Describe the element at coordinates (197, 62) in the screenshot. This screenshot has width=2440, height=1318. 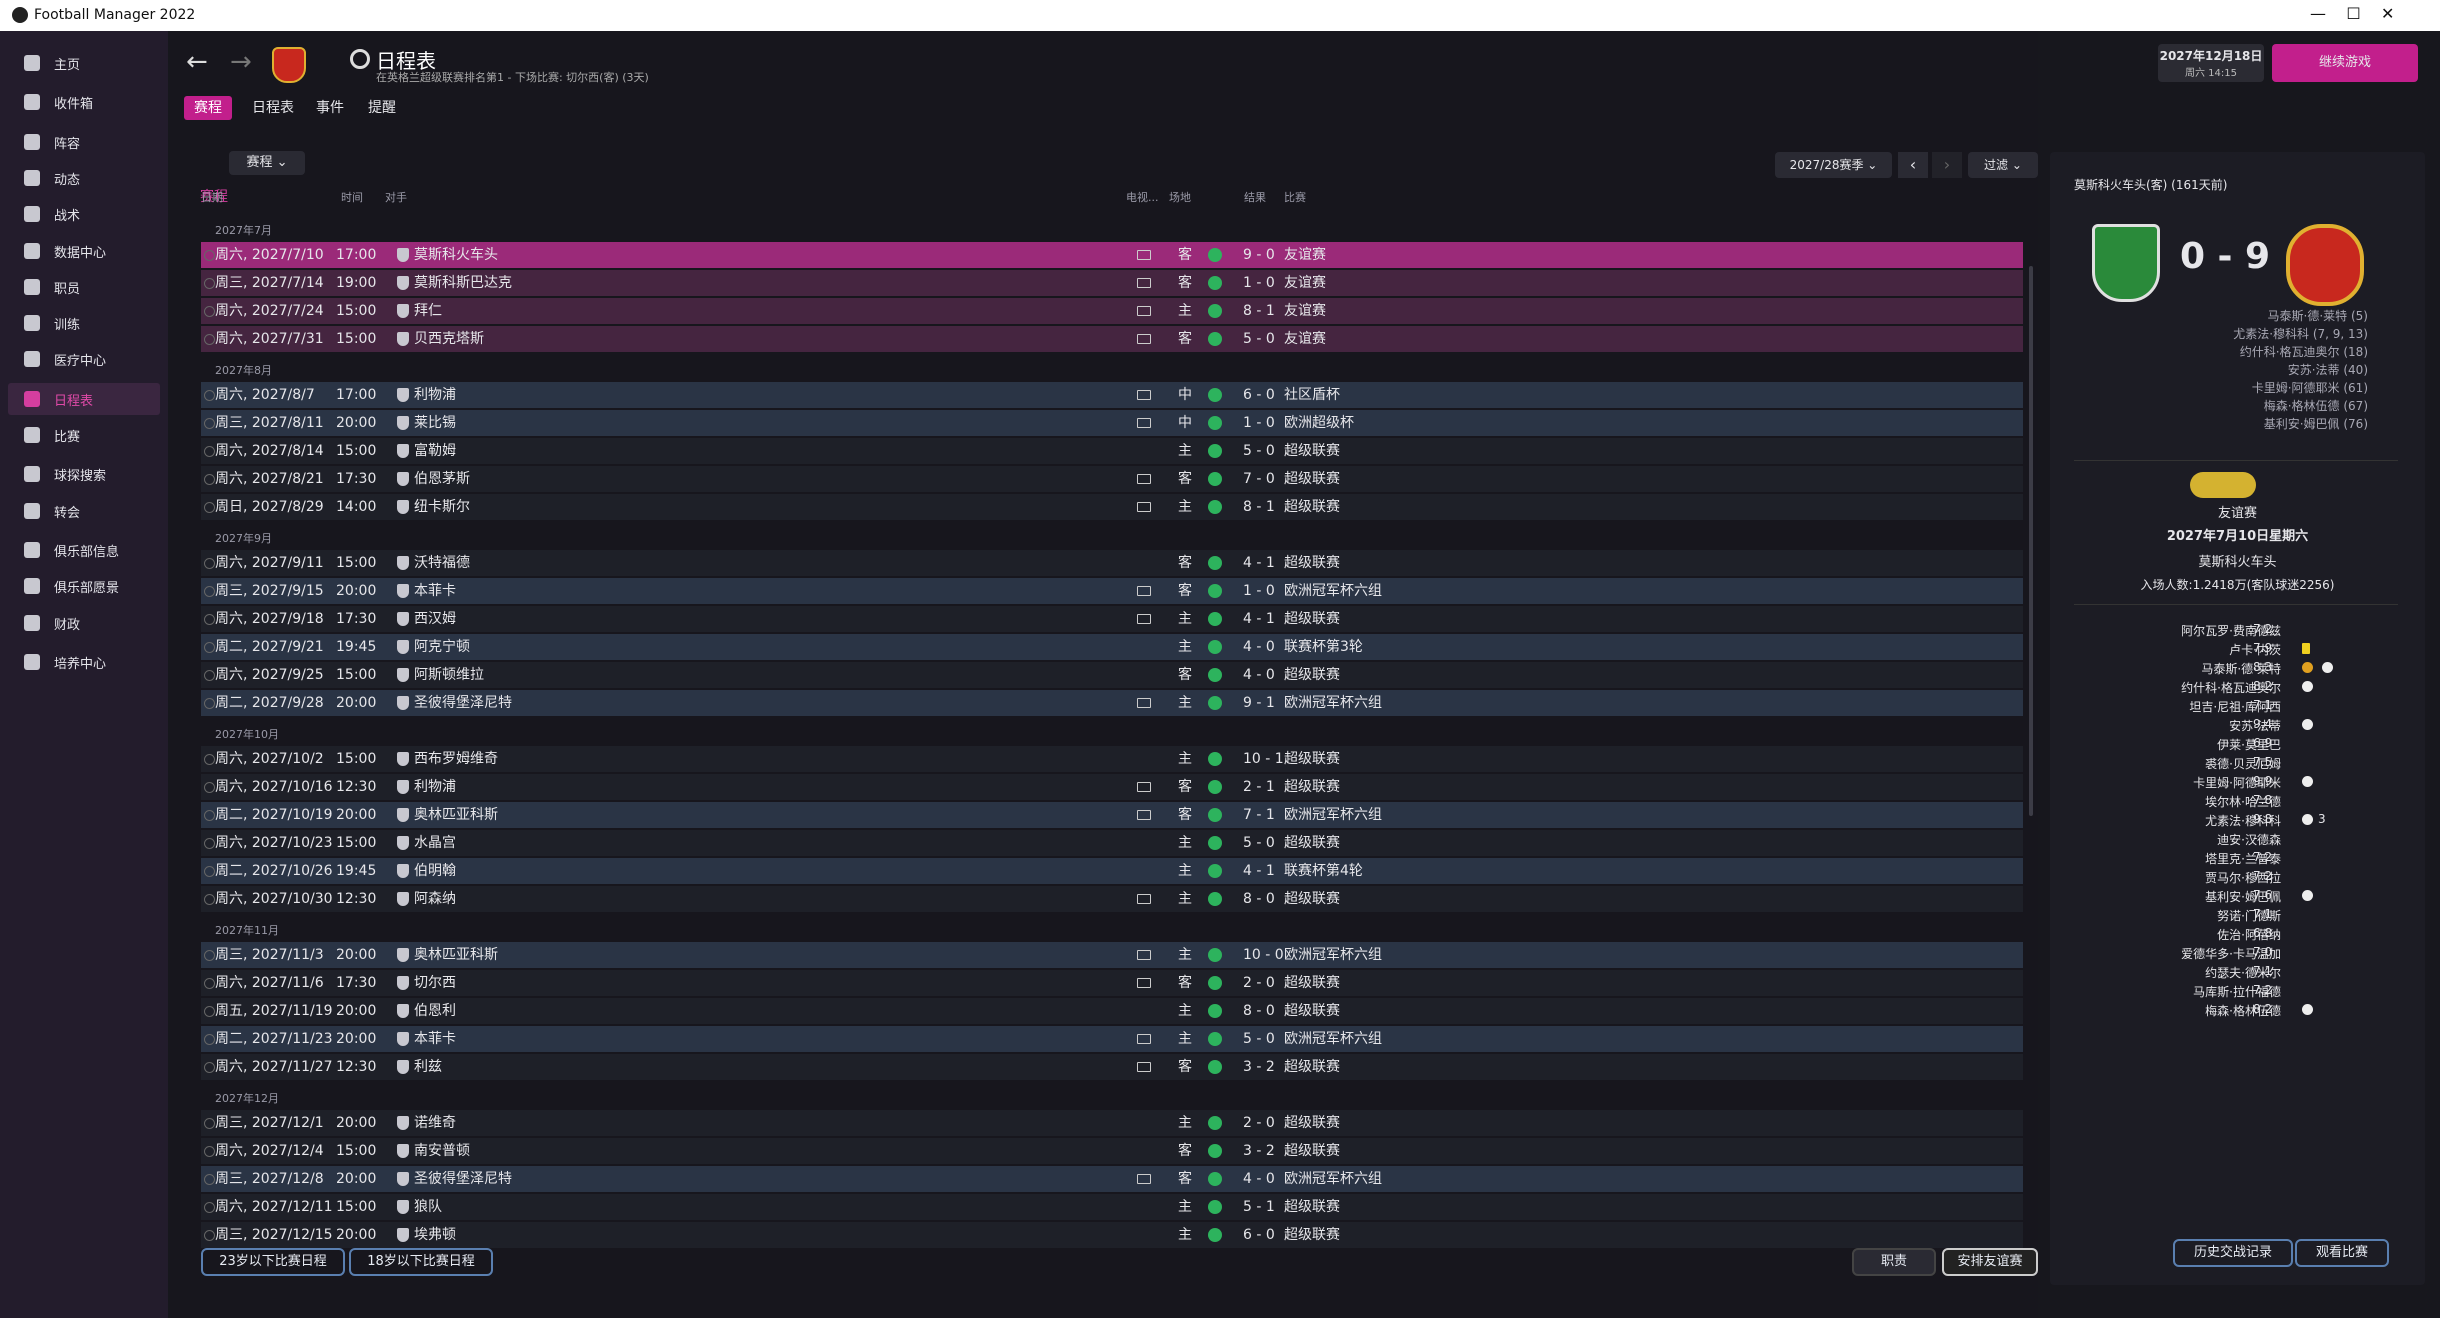
I see `back-button: ←` at that location.